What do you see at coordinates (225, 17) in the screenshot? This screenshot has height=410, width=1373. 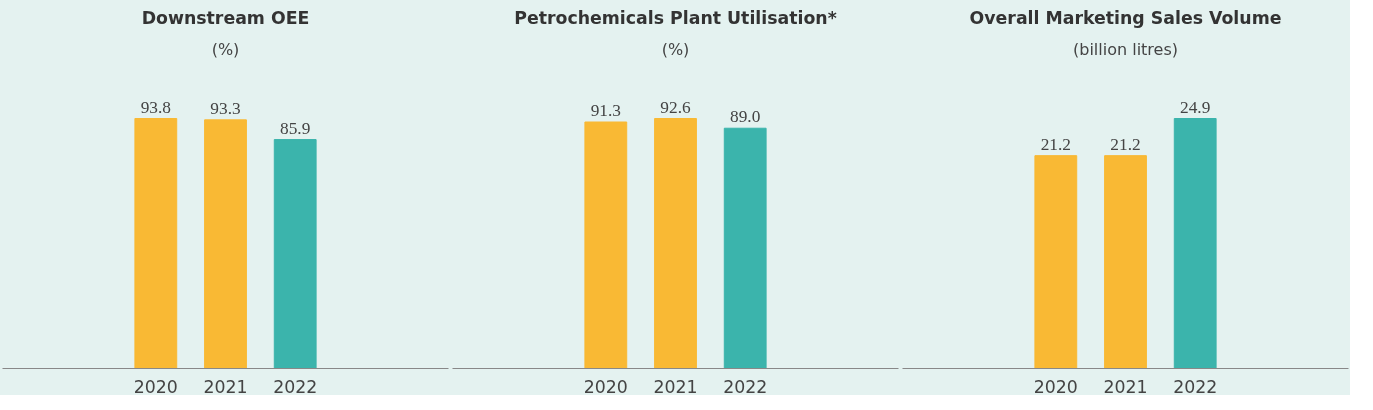 I see `chart-title: Downstream OEE` at bounding box center [225, 17].